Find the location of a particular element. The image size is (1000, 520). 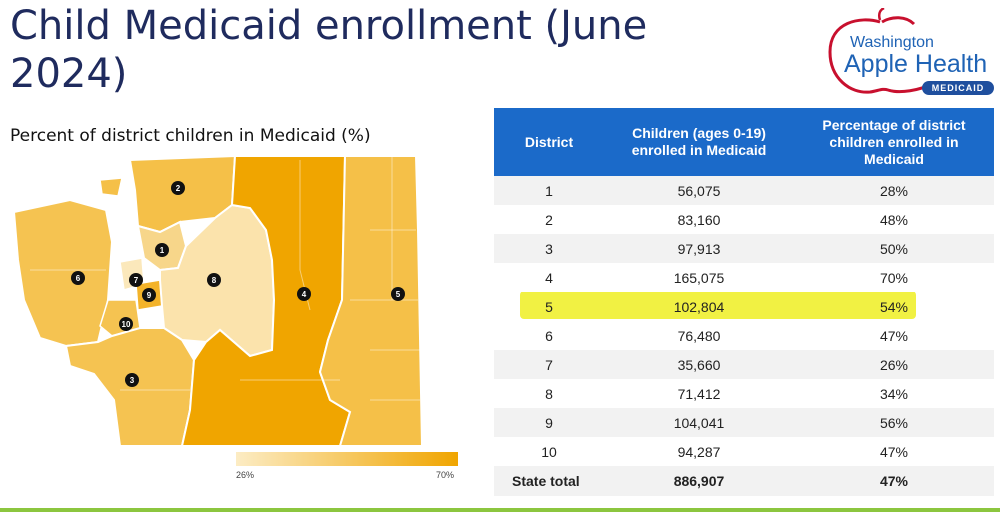

cell-children: 76,480 is located at coordinates (699, 335).